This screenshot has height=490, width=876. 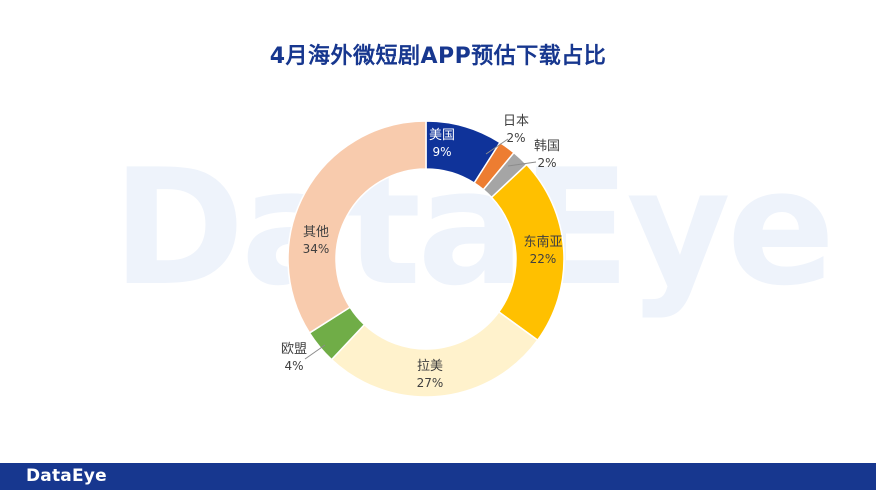 I want to click on slice-value-1: 2%, so click(x=515, y=138).